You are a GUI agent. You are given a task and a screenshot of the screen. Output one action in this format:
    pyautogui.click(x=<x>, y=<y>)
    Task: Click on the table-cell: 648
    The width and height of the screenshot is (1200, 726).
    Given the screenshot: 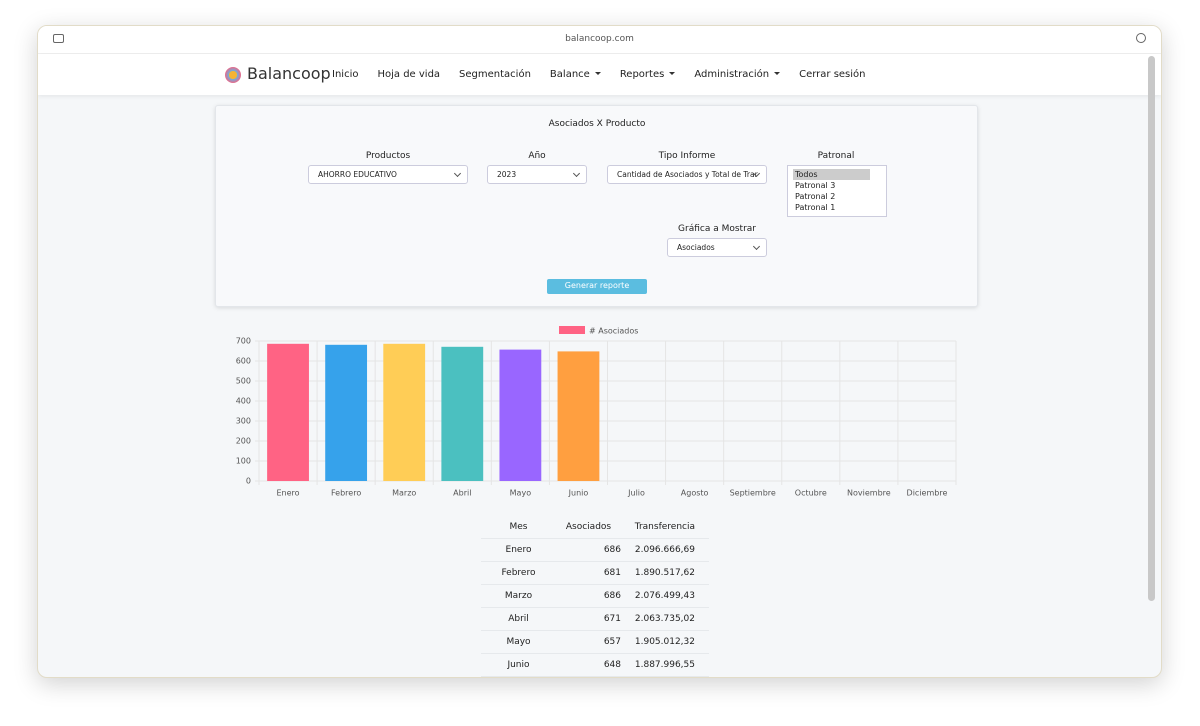 What is the action you would take?
    pyautogui.click(x=612, y=665)
    